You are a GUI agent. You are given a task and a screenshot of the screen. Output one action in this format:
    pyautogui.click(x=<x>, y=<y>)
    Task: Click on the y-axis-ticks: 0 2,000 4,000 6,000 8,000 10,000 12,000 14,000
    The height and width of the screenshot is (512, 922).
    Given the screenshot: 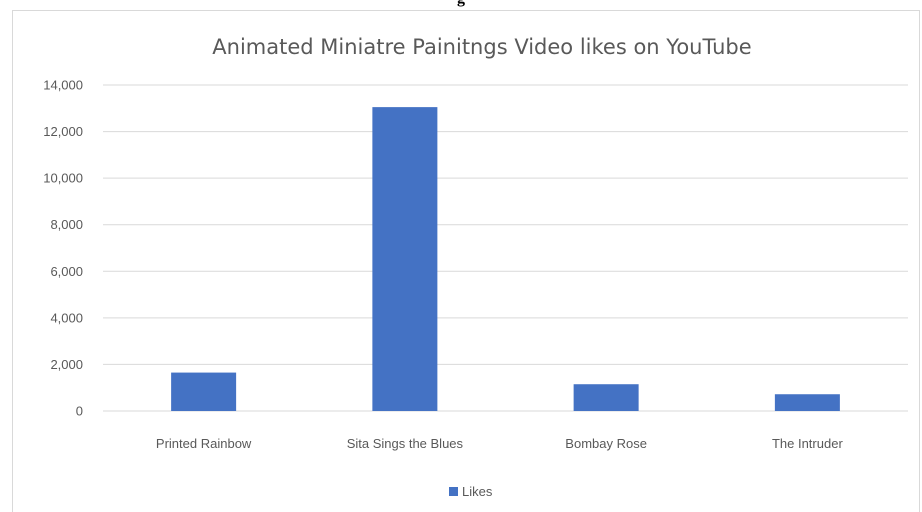 What is the action you would take?
    pyautogui.click(x=63, y=248)
    